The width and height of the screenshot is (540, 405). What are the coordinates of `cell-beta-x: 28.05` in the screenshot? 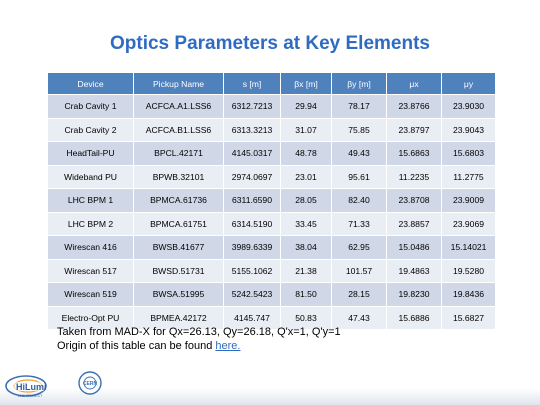 It's located at (306, 200).